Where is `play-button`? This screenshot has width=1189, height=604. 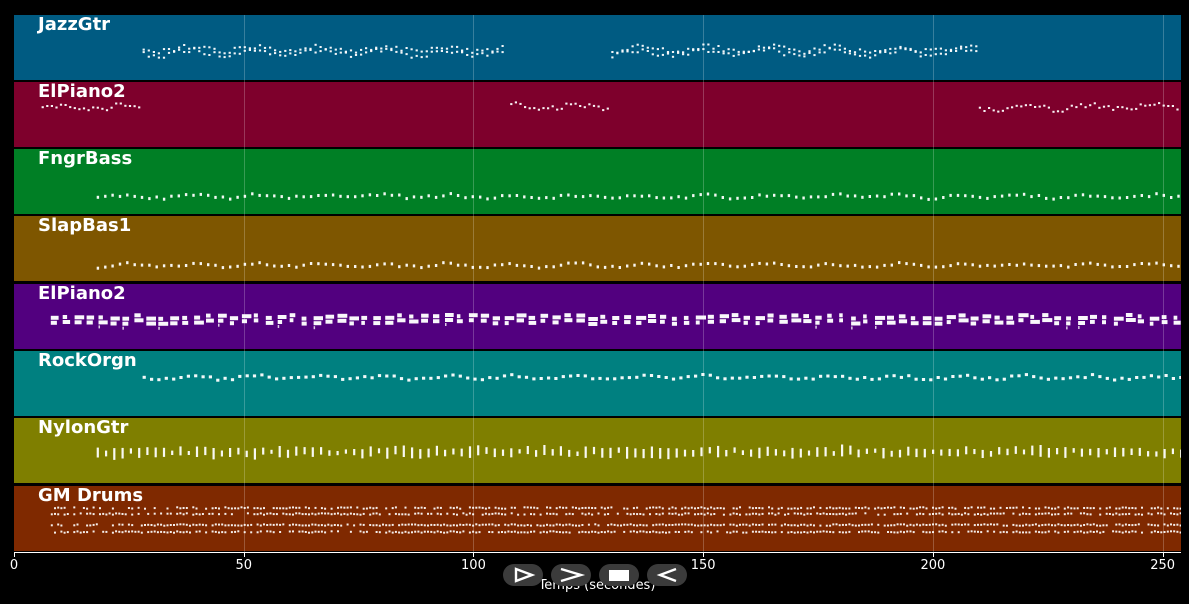 play-button is located at coordinates (523, 575).